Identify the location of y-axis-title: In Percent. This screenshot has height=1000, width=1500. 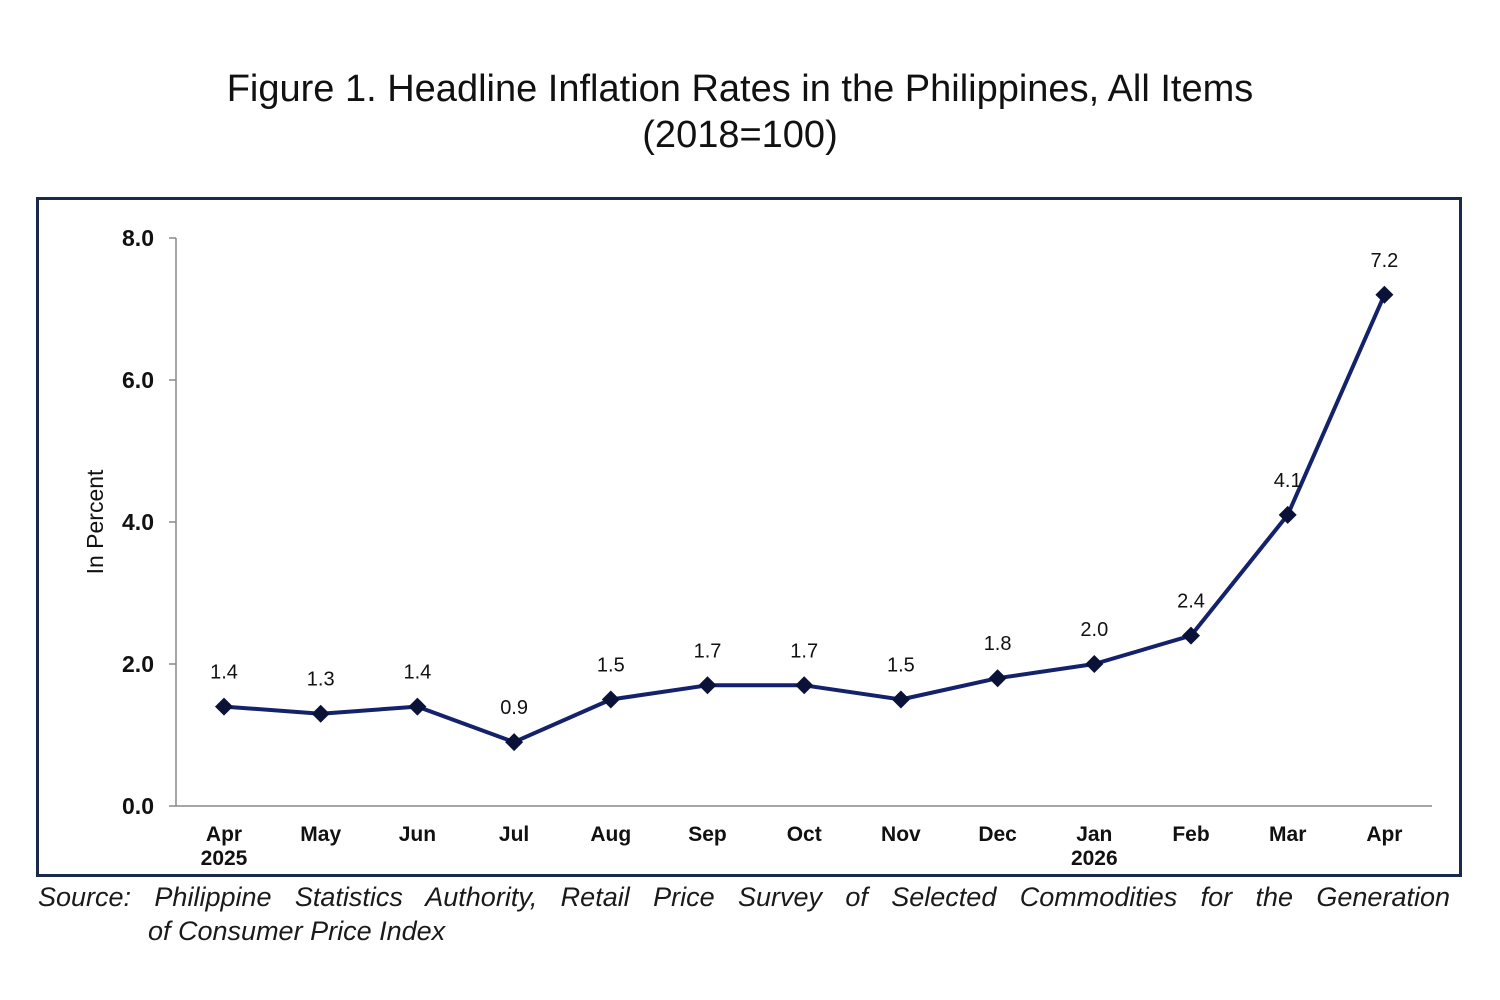
(95, 521).